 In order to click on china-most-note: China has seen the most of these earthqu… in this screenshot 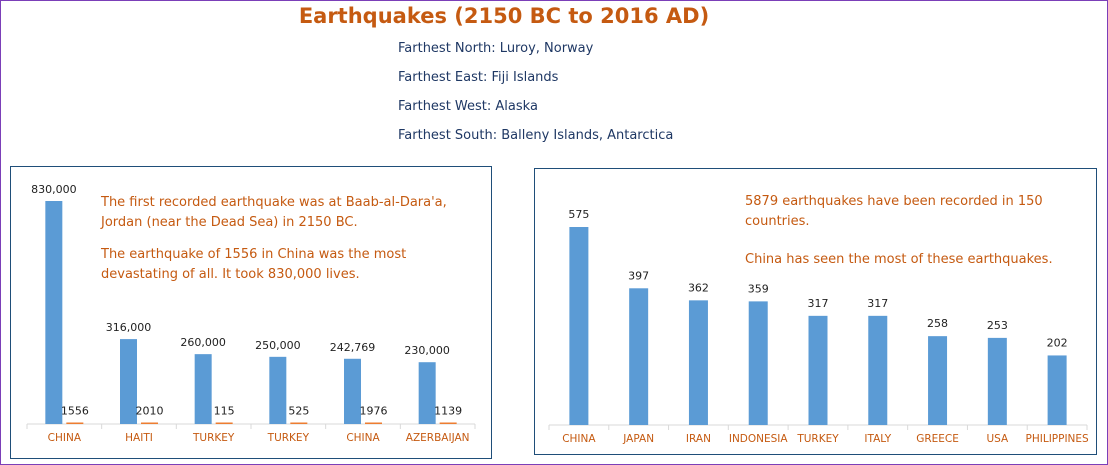, I will do `click(899, 259)`.